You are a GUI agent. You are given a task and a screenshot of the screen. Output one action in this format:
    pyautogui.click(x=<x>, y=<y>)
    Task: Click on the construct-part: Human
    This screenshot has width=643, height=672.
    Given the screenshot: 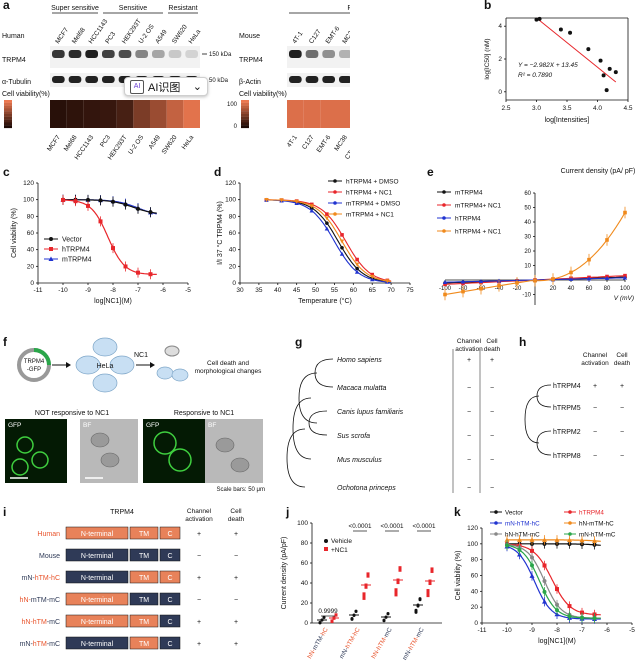 What is the action you would take?
    pyautogui.click(x=48, y=534)
    